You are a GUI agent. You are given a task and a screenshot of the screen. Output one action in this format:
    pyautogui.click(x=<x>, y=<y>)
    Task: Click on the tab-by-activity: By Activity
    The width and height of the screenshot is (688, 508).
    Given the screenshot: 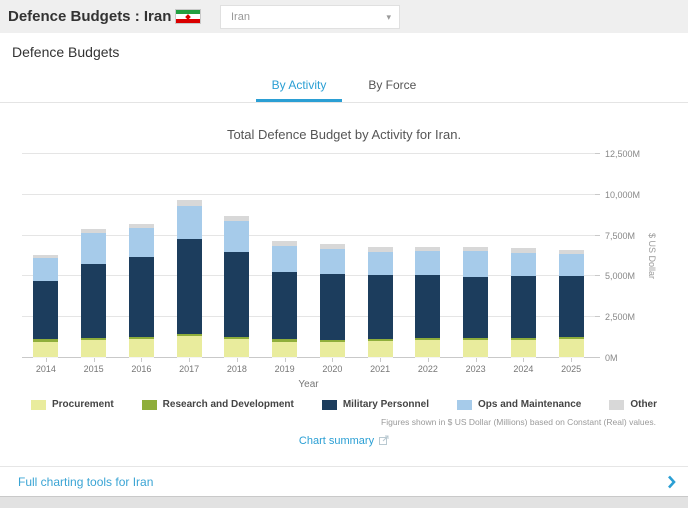 What is the action you would take?
    pyautogui.click(x=299, y=86)
    